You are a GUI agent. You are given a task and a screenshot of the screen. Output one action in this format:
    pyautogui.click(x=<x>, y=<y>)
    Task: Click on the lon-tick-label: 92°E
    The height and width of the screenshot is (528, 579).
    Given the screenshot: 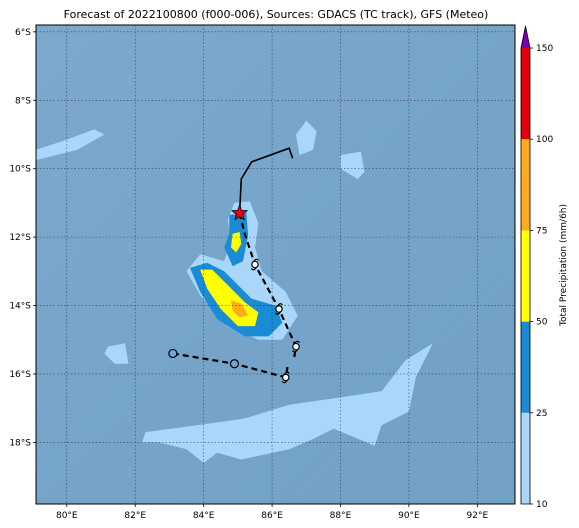 What is the action you would take?
    pyautogui.click(x=478, y=516)
    